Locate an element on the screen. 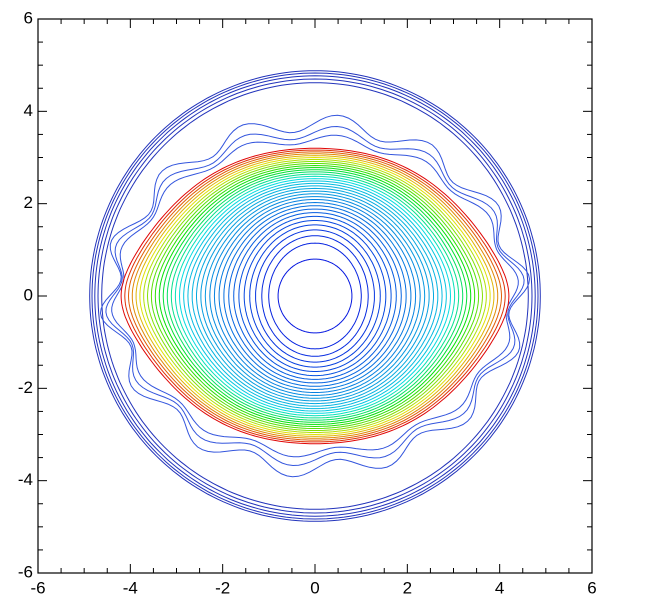 Image resolution: width=648 pixels, height=599 pixels. y-tick-label: 0 is located at coordinates (28, 294).